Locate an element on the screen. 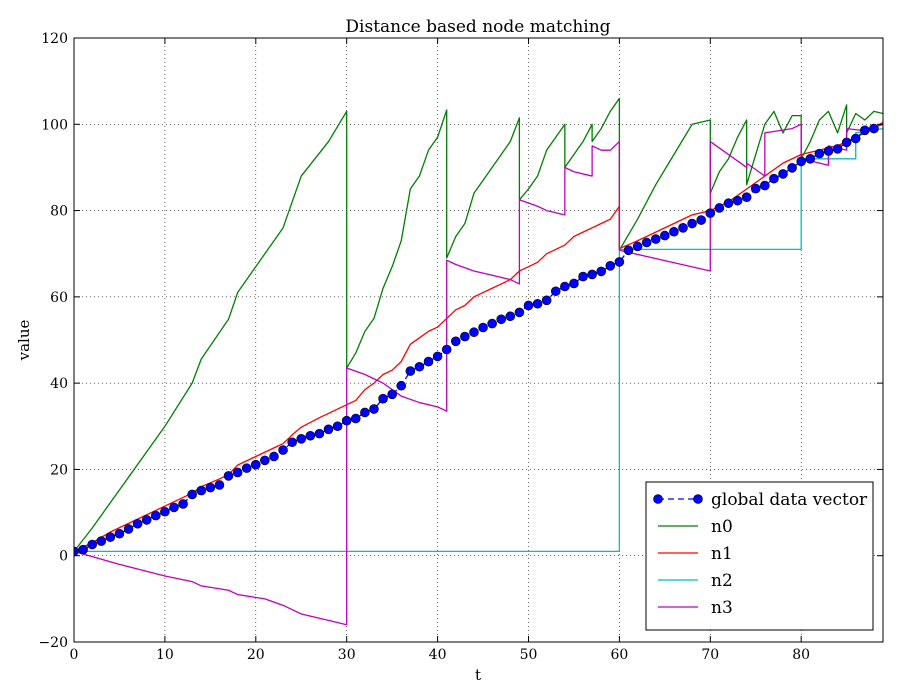  x-tick-label: 80 is located at coordinates (801, 655).